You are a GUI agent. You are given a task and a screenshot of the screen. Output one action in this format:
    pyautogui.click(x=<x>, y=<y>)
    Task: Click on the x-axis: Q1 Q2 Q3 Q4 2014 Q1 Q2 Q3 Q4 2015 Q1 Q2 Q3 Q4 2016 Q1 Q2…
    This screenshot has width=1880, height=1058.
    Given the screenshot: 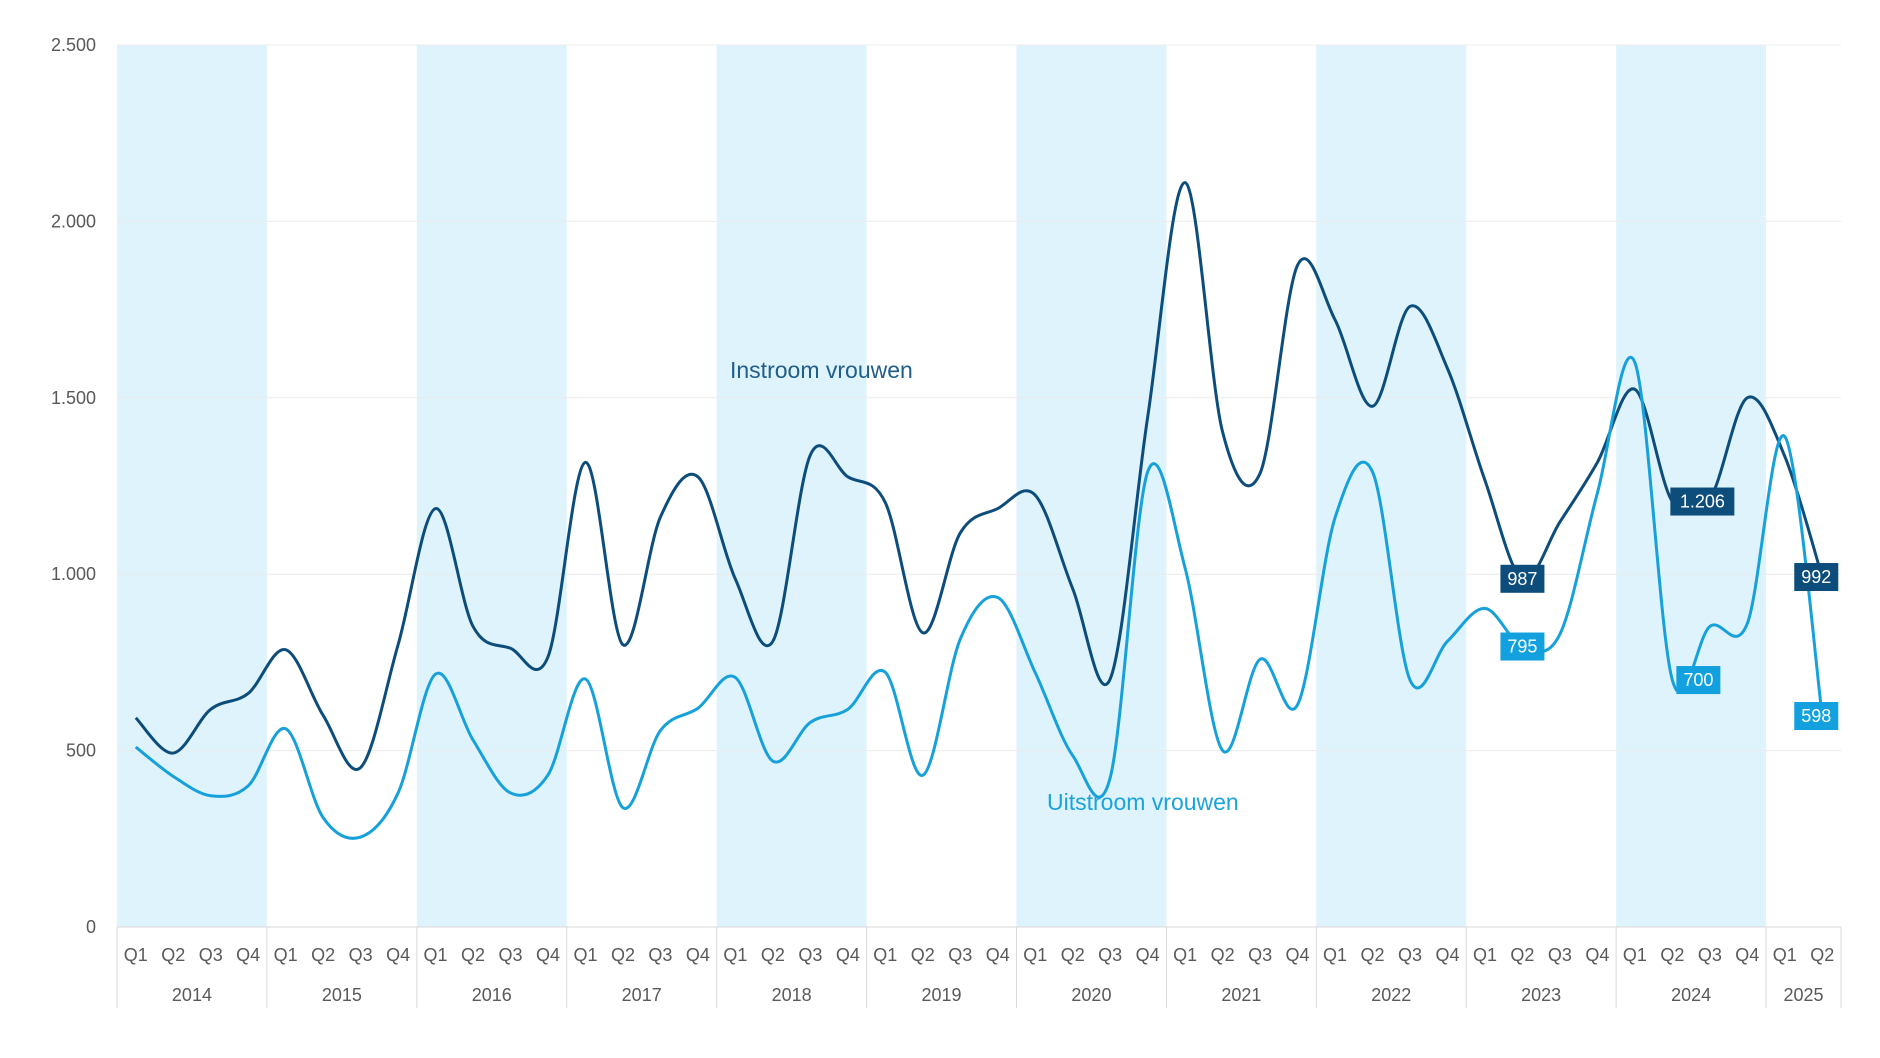 What is the action you would take?
    pyautogui.click(x=979, y=967)
    